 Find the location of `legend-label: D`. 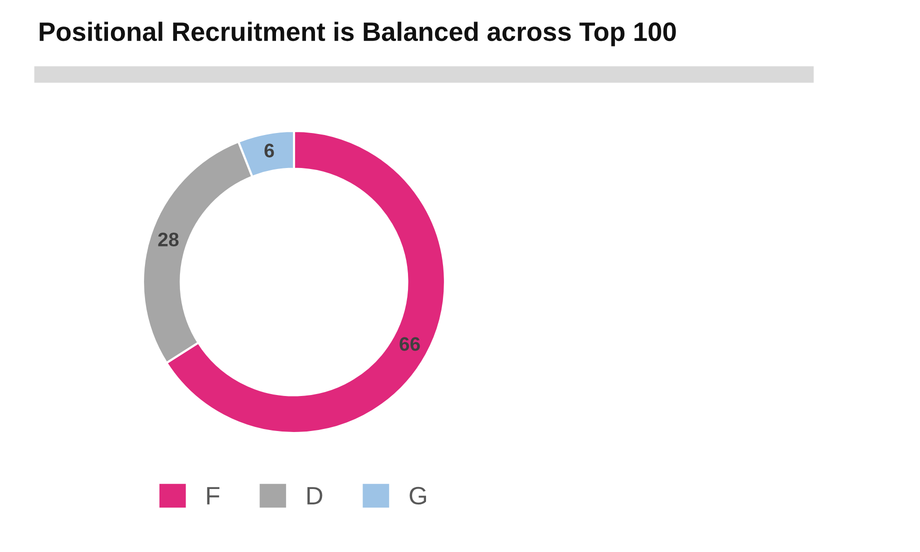

legend-label: D is located at coordinates (314, 495).